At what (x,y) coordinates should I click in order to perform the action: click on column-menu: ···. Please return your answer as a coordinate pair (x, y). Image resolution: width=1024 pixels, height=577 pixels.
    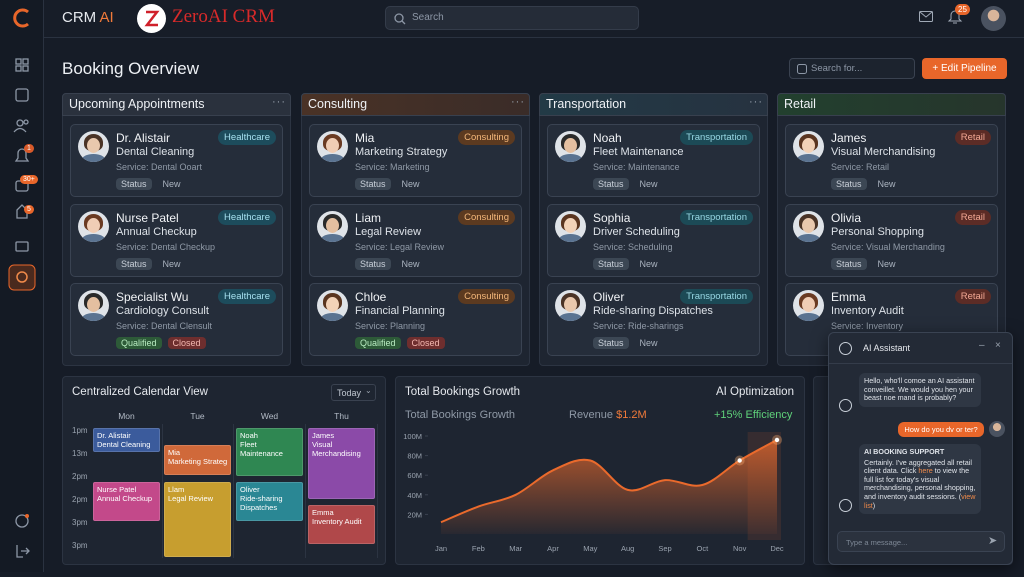
    Looking at the image, I should click on (518, 102).